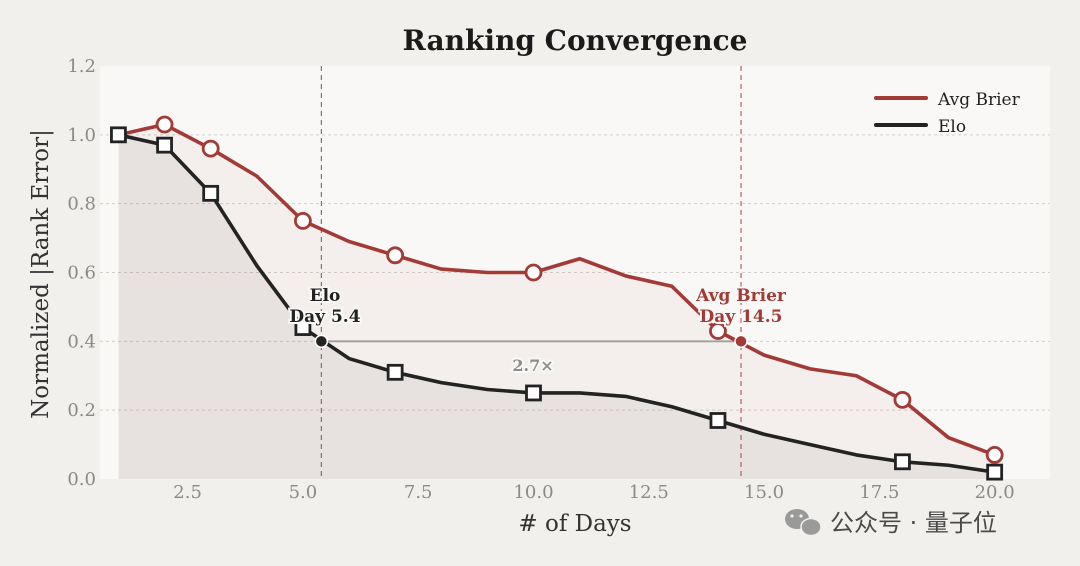 Image resolution: width=1080 pixels, height=566 pixels. What do you see at coordinates (574, 524) in the screenshot?
I see `x-axis-label: # of Days` at bounding box center [574, 524].